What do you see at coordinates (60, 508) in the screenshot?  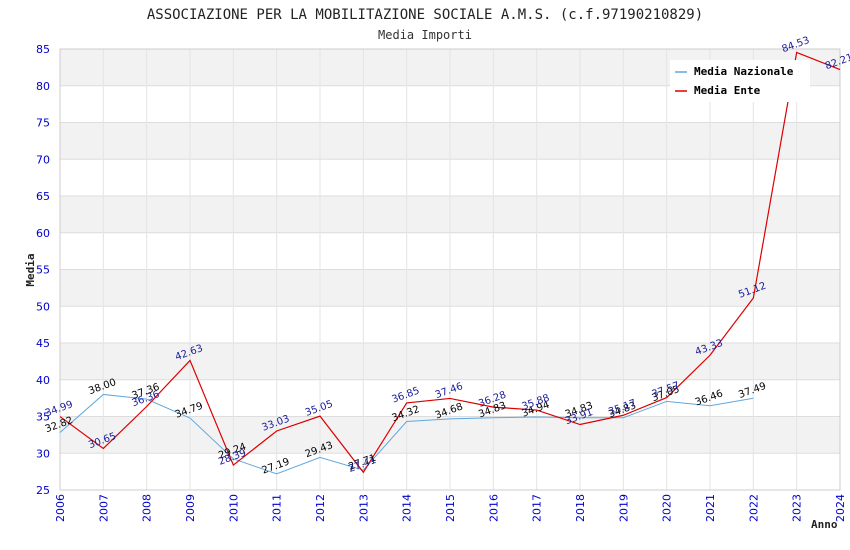 I see `x-tick-label: 2006` at bounding box center [60, 508].